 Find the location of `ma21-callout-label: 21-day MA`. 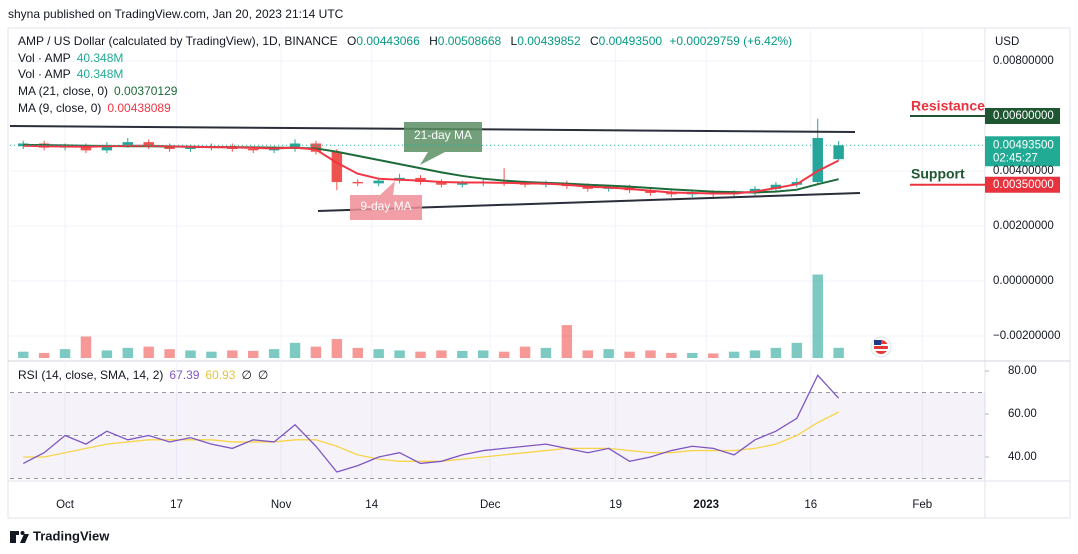

ma21-callout-label: 21-day MA is located at coordinates (443, 135).